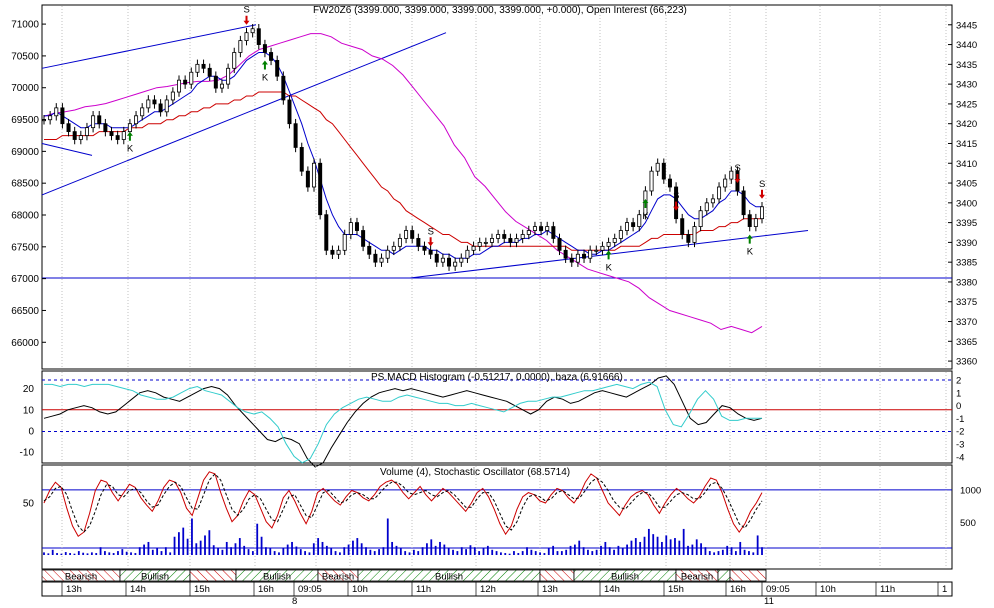  Describe the element at coordinates (67, 149) in the screenshot. I see `trendline-short` at that location.